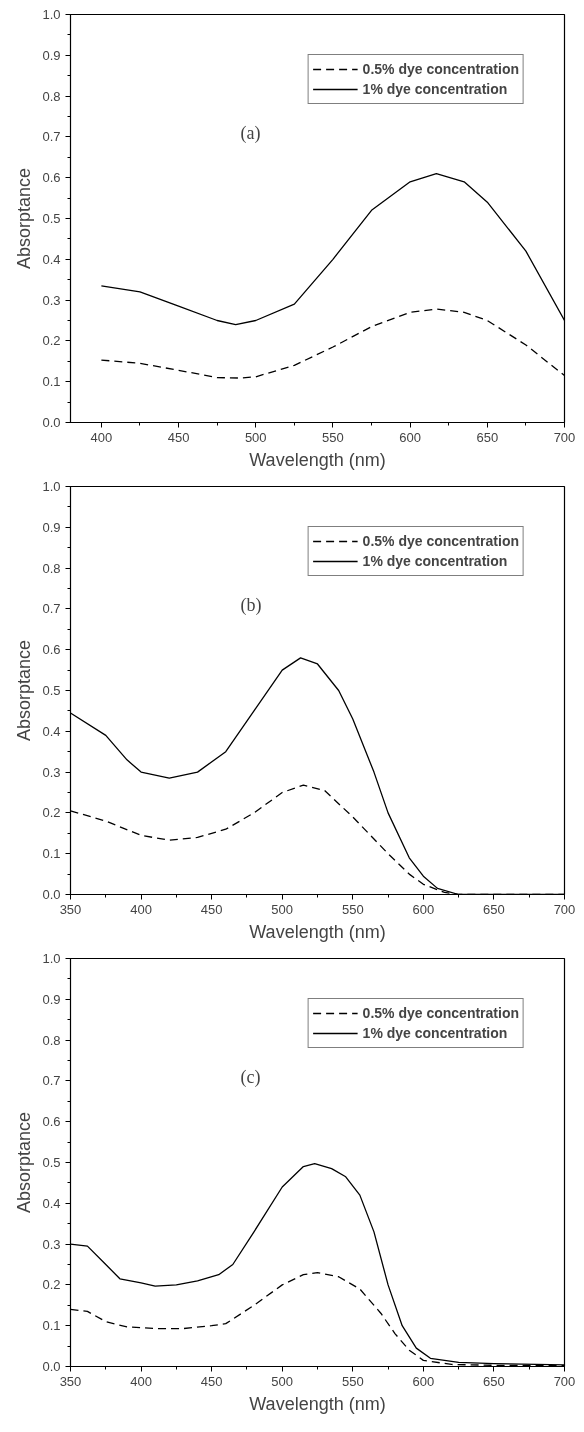 The height and width of the screenshot is (1432, 584). Describe the element at coordinates (250, 1077) in the screenshot. I see `annotation: (c)` at that location.